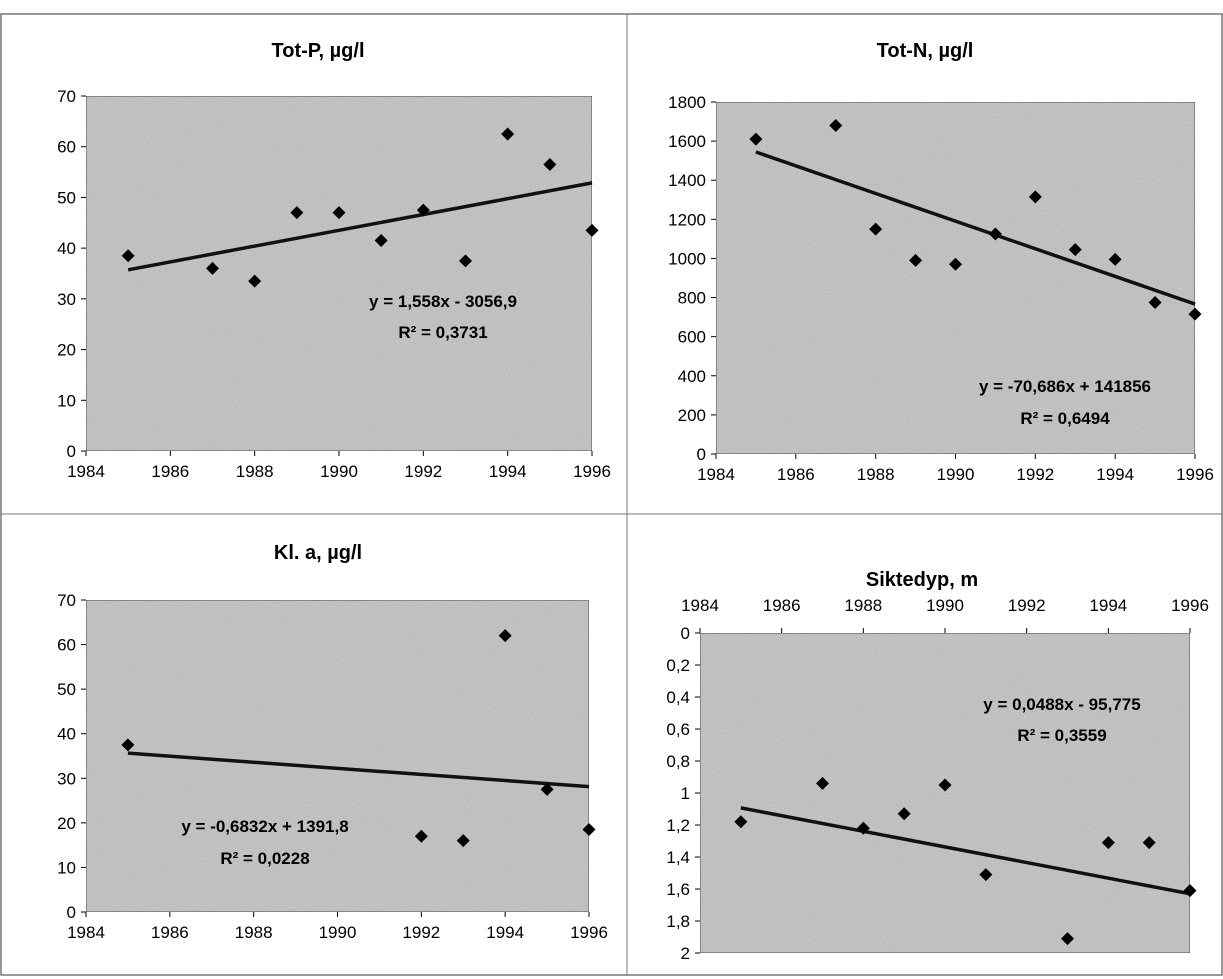  Describe the element at coordinates (66, 600) in the screenshot. I see `y-tick-label: 70` at that location.